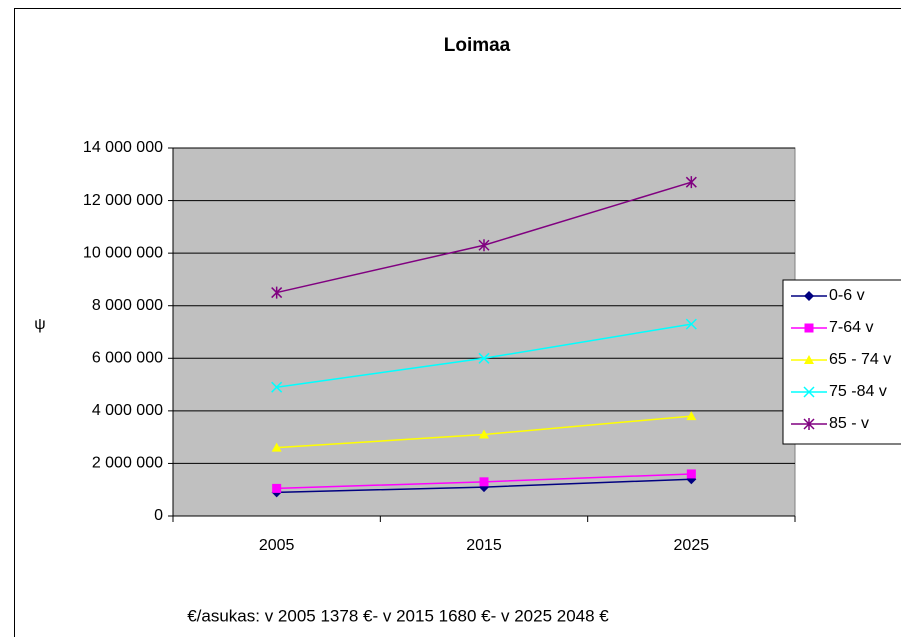 Image resolution: width=901 pixels, height=637 pixels. I want to click on x-tick-label: 2005, so click(277, 545).